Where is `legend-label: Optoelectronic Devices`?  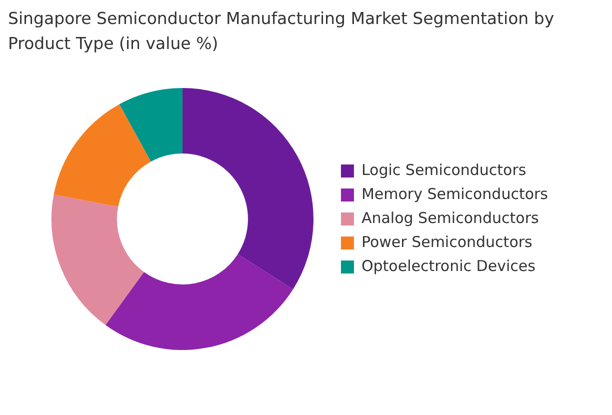
legend-label: Optoelectronic Devices is located at coordinates (448, 265).